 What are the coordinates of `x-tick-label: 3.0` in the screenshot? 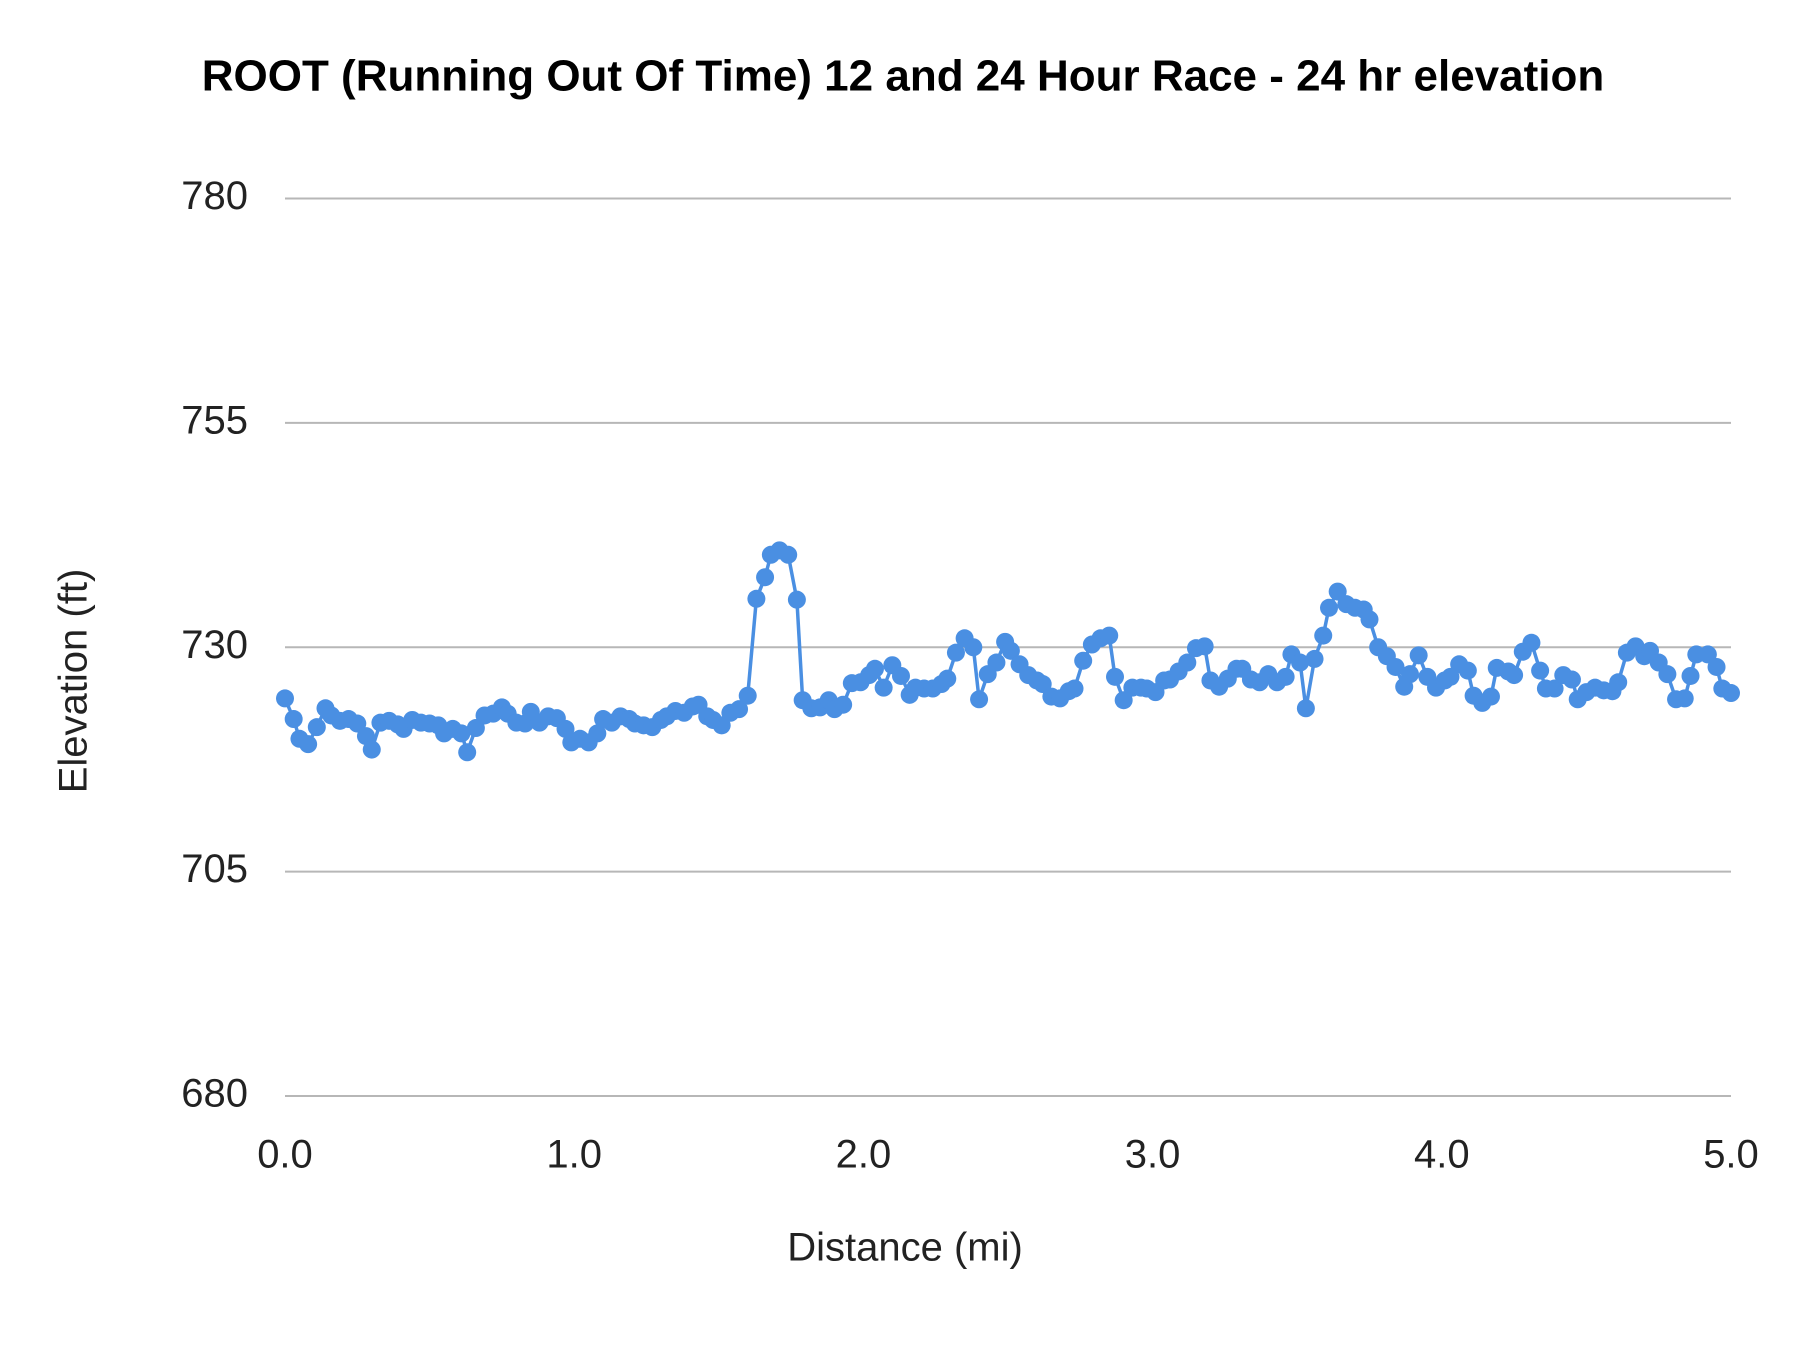 It's located at (1153, 1155).